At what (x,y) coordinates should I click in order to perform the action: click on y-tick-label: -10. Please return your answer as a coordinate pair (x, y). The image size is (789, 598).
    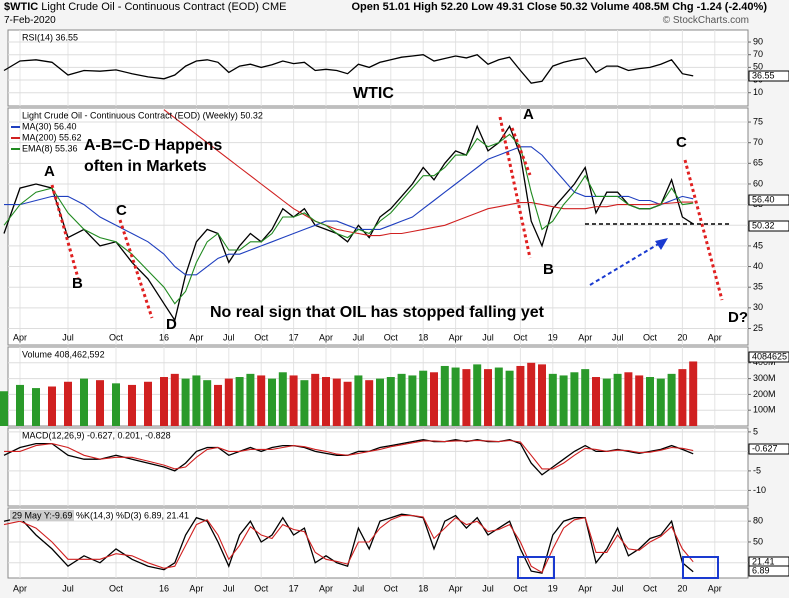
    Looking at the image, I should click on (759, 490).